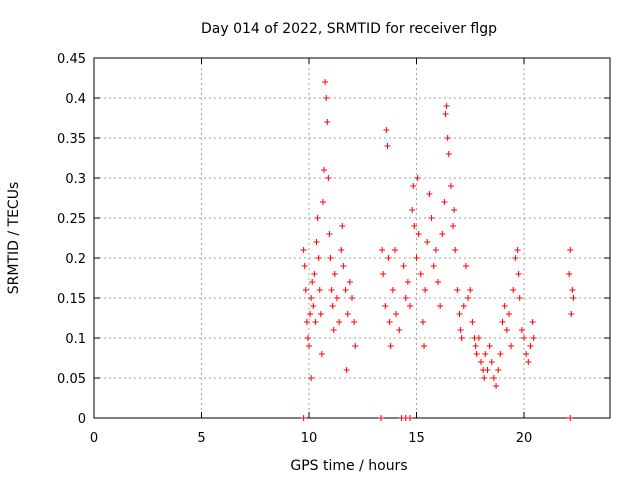 The width and height of the screenshot is (640, 480). What do you see at coordinates (71, 59) in the screenshot?
I see `y-tick-label: 0.45` at bounding box center [71, 59].